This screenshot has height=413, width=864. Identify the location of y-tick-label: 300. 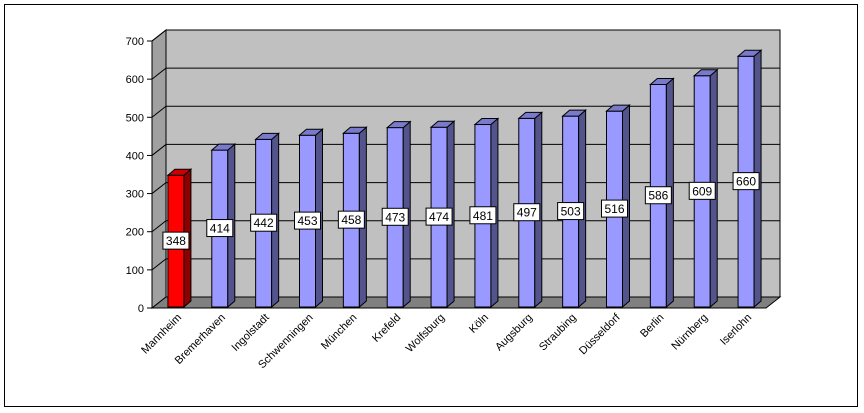
(135, 195).